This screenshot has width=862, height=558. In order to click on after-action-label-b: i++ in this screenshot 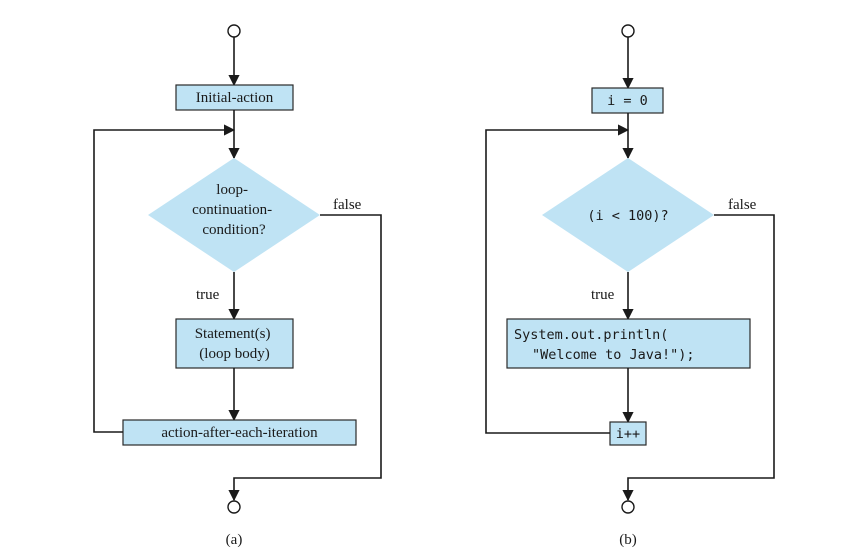, I will do `click(628, 434)`.